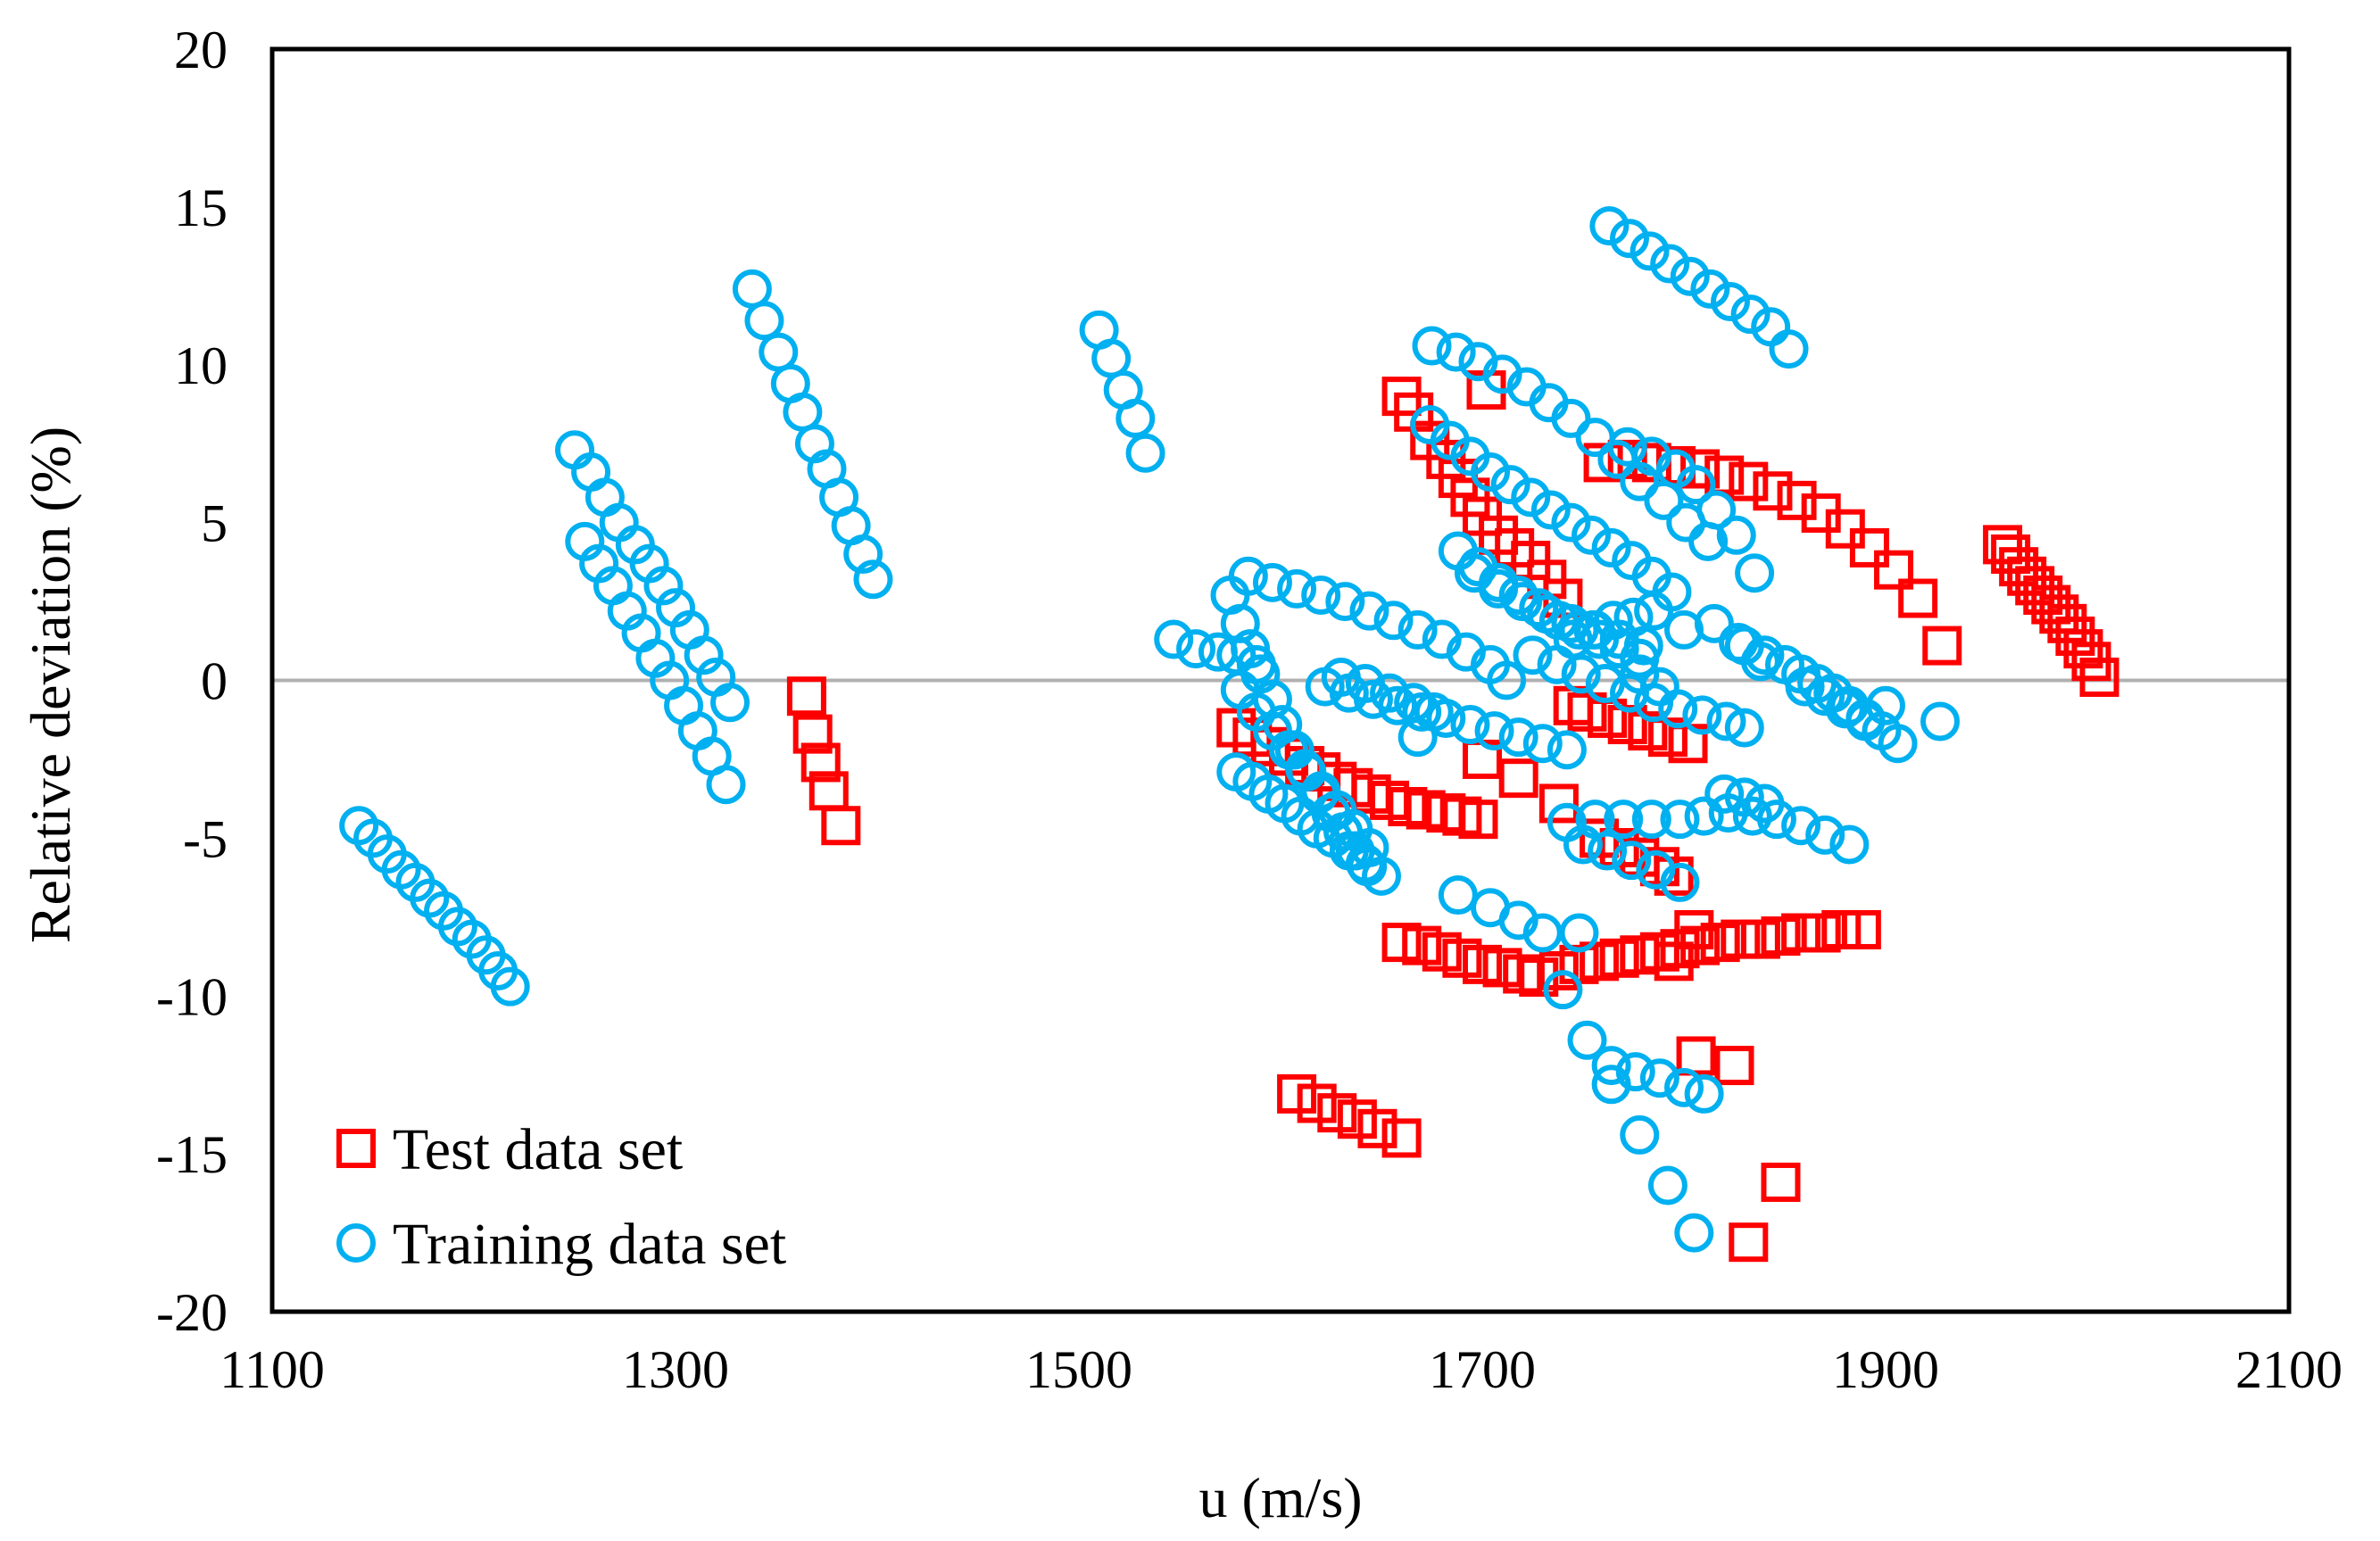 This screenshot has height=1541, width=2380. I want to click on x-axis-title: u (m/s), so click(1280, 1497).